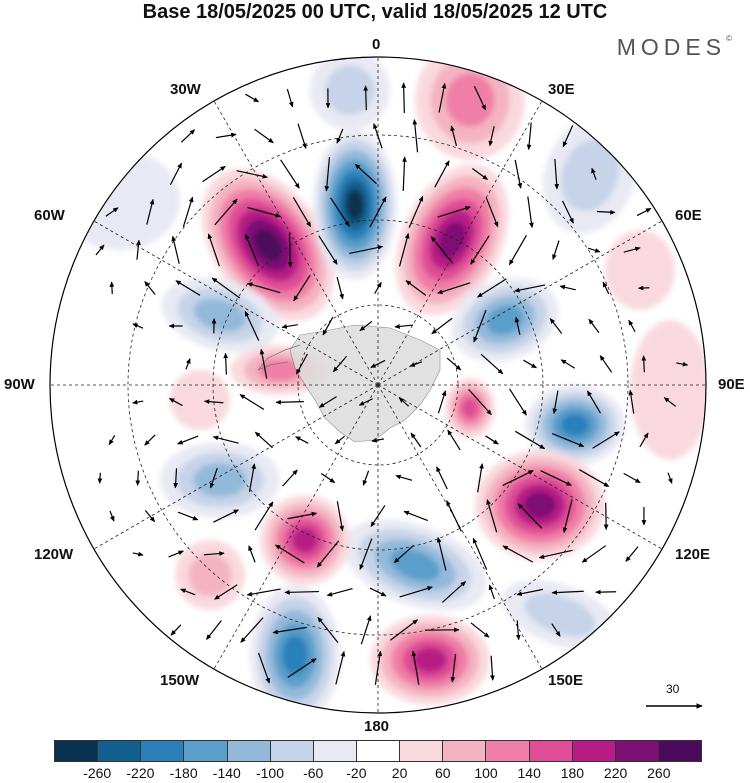 The image size is (750, 783). Describe the element at coordinates (688, 215) in the screenshot. I see `lon-label-60e: 60E` at that location.